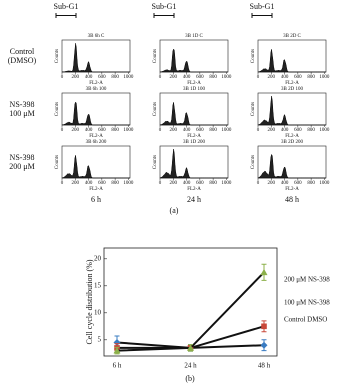 This screenshot has height=383, width=340. I want to click on panel-title: 3B 1D 100, so click(194, 89).